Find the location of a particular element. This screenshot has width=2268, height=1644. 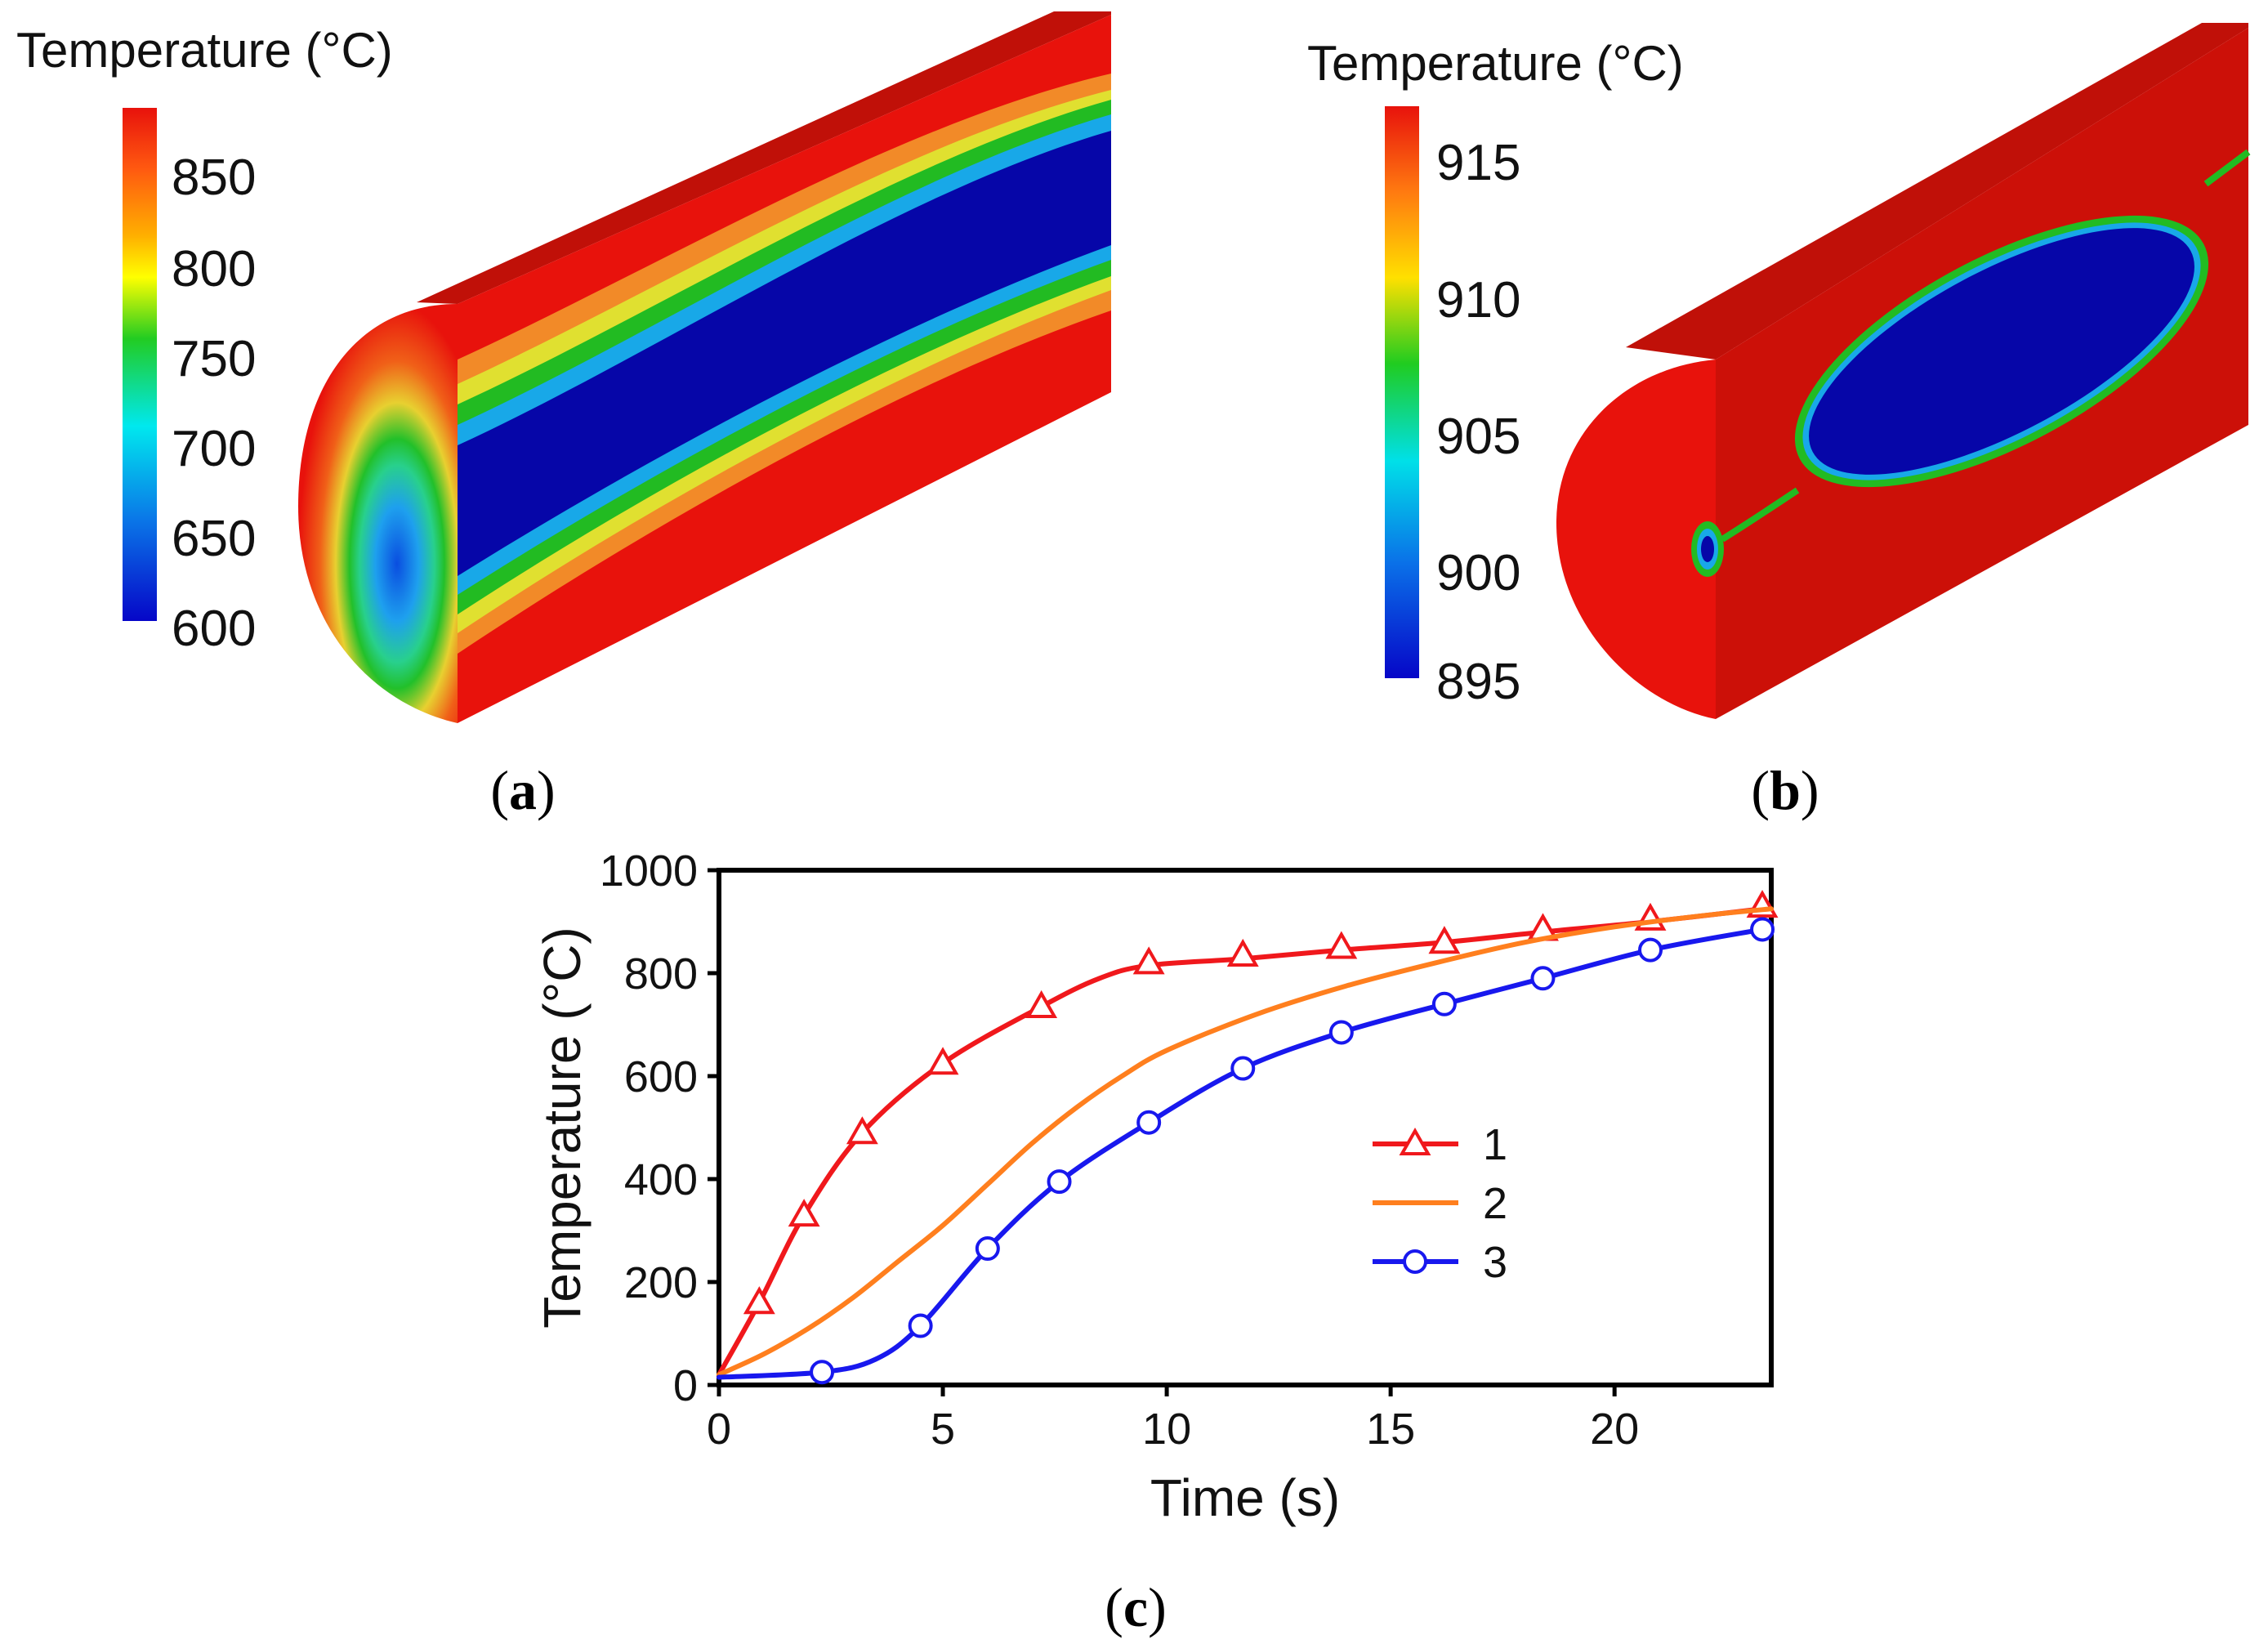

panel-a-letter: a is located at coordinates (523, 790).